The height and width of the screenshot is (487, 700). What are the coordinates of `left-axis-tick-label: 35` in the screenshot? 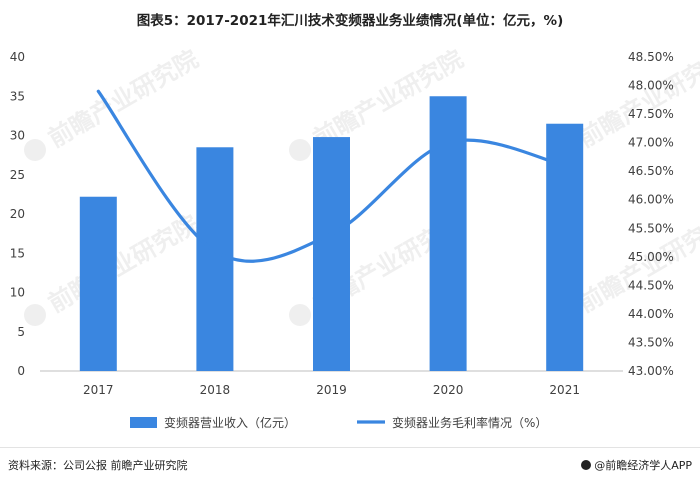 It's located at (17, 96).